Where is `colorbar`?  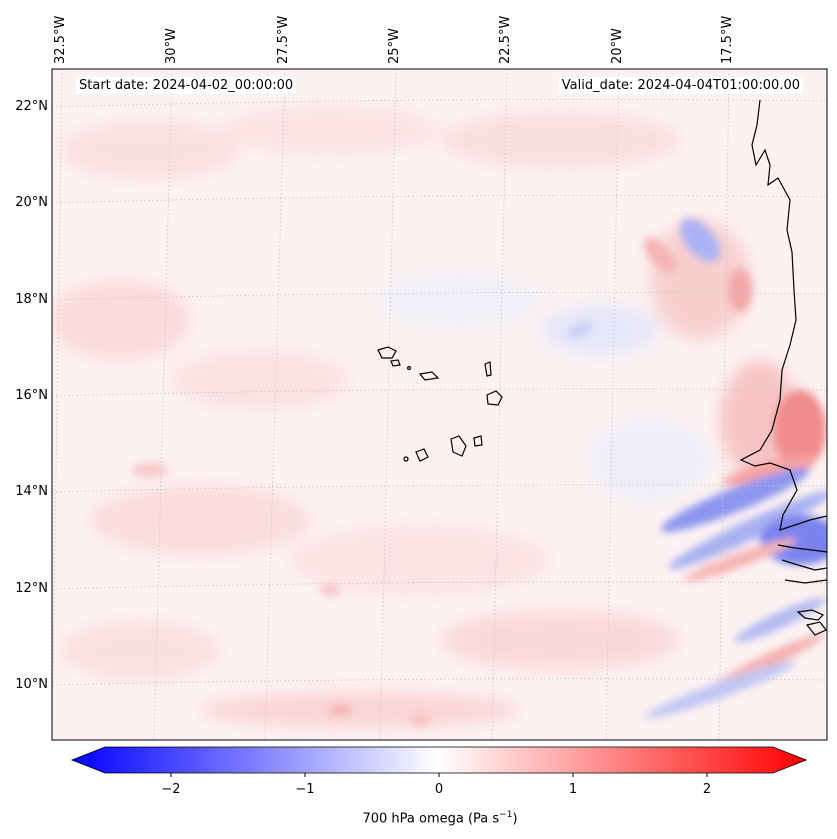 colorbar is located at coordinates (439, 761).